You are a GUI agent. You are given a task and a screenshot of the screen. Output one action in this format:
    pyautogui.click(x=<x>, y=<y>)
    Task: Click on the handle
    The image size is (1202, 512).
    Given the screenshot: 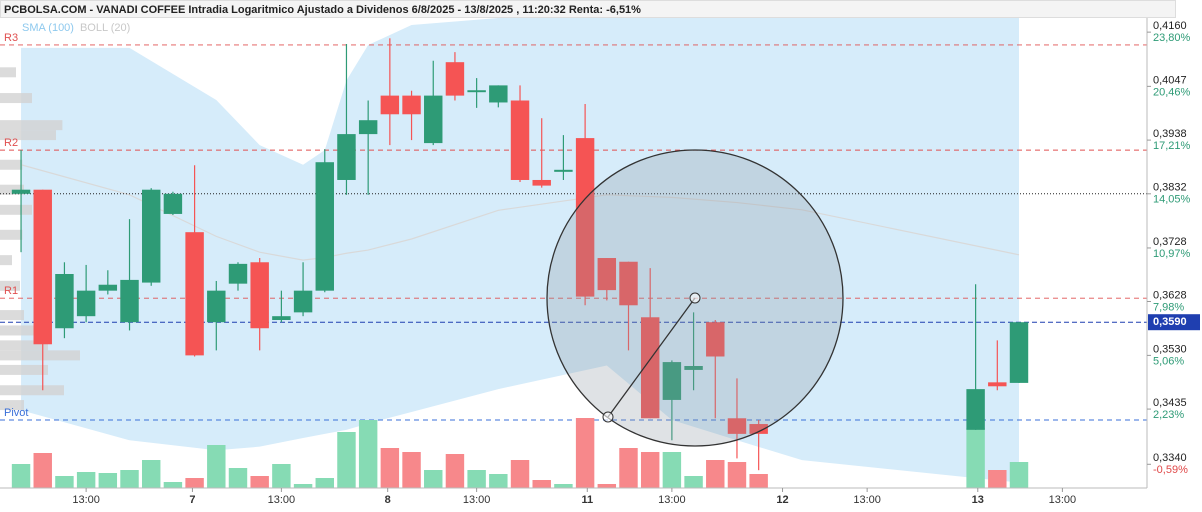 What is the action you would take?
    pyautogui.click(x=695, y=298)
    